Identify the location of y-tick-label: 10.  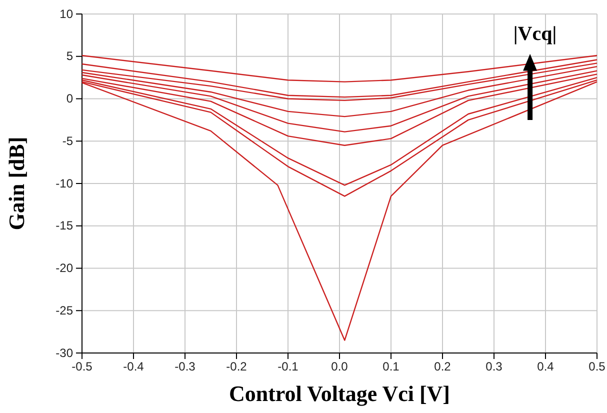
(67, 13).